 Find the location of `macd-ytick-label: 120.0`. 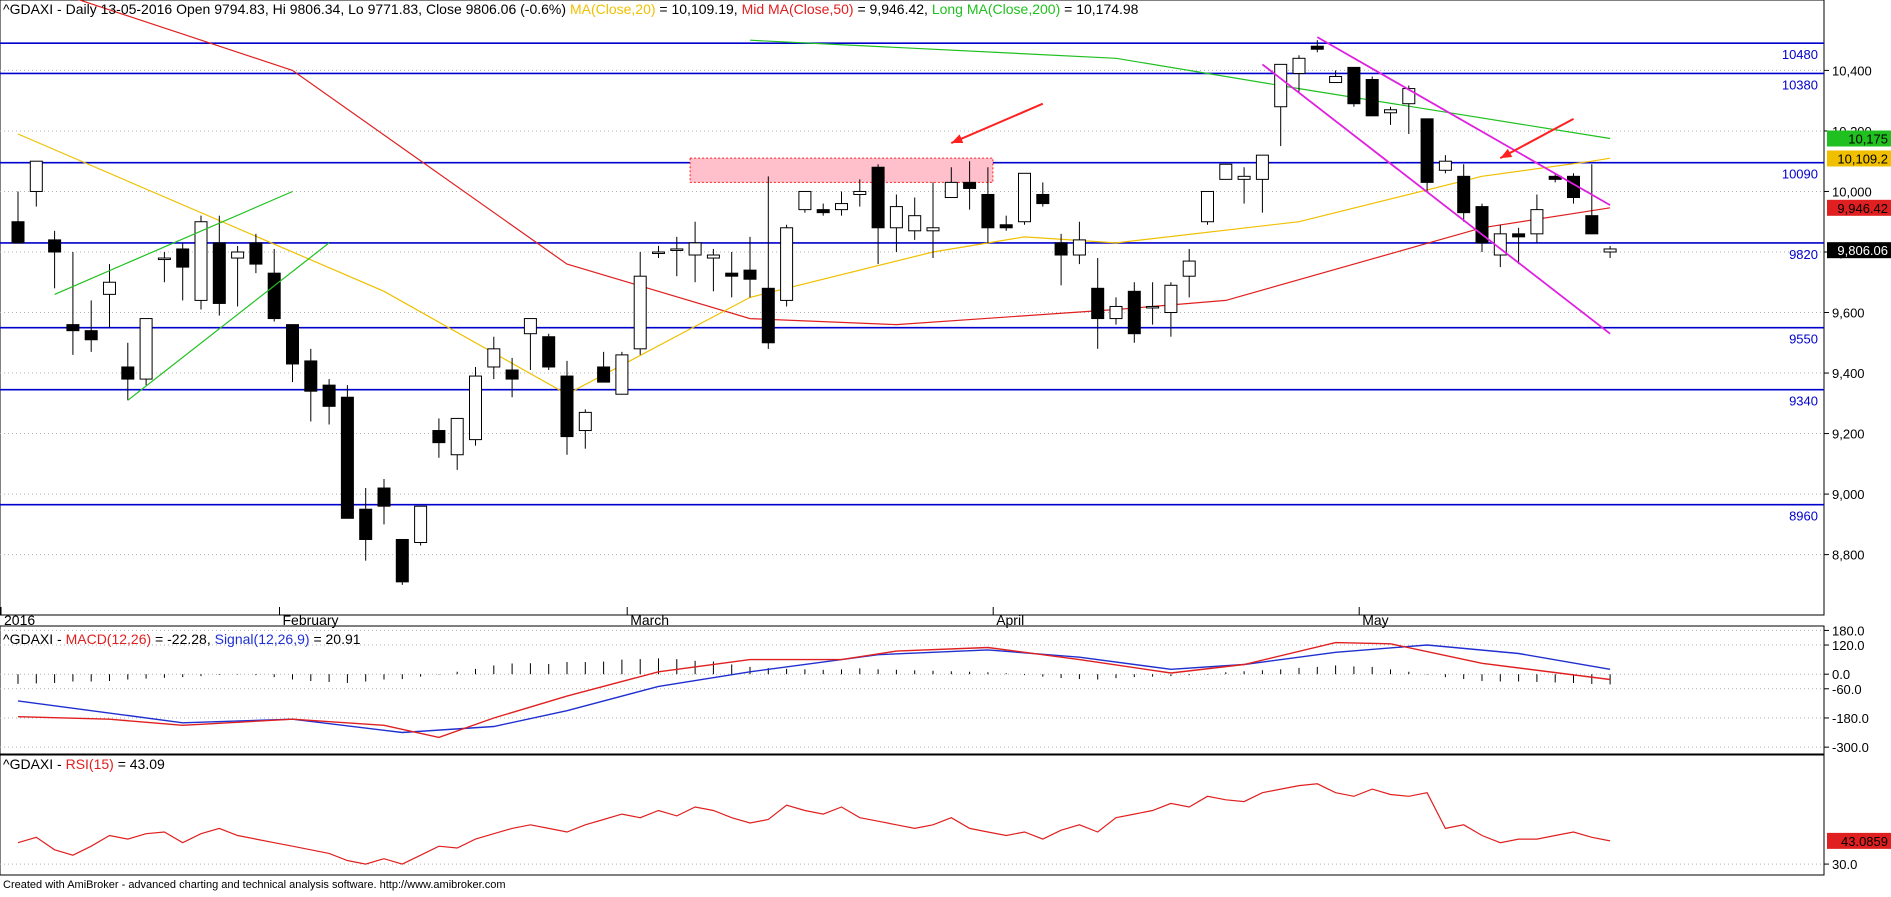

macd-ytick-label: 120.0 is located at coordinates (1848, 645).